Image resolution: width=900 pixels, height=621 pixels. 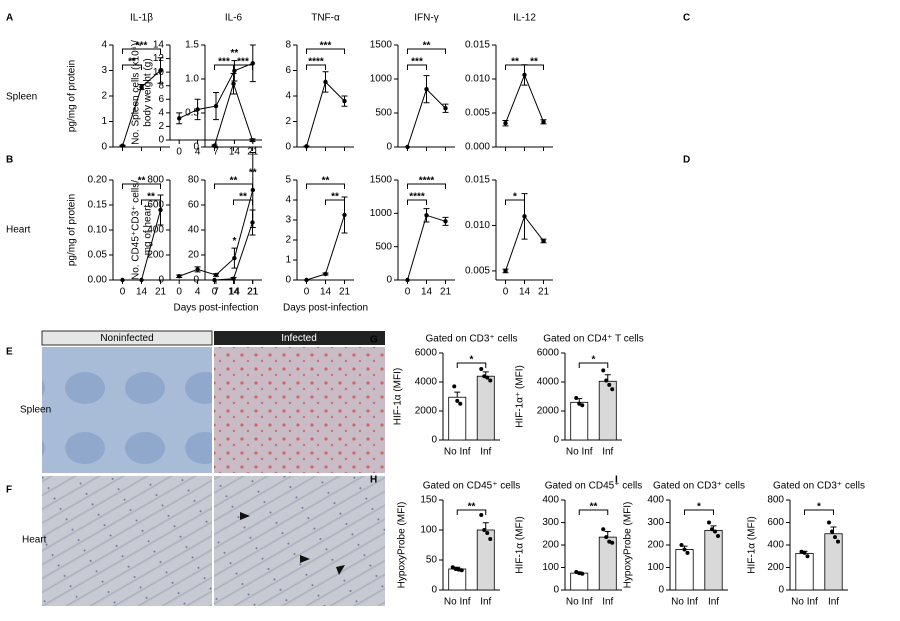 I want to click on y-tick-label: 6, so click(x=161, y=99).